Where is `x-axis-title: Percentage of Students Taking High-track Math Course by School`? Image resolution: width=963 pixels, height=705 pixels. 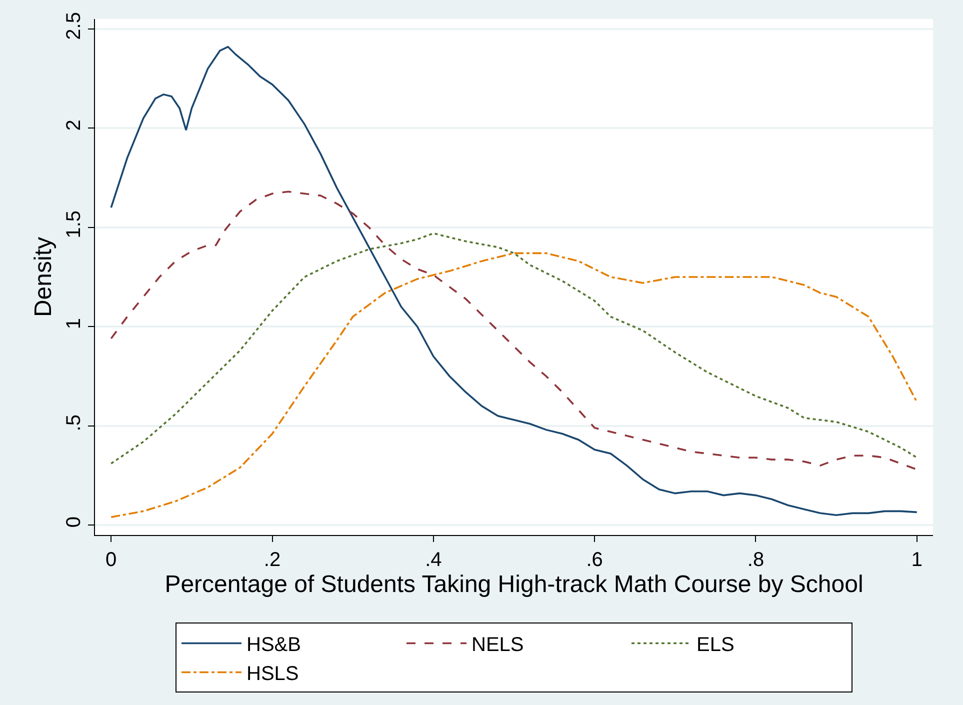 x-axis-title: Percentage of Students Taking High-track Math Course by School is located at coordinates (514, 584).